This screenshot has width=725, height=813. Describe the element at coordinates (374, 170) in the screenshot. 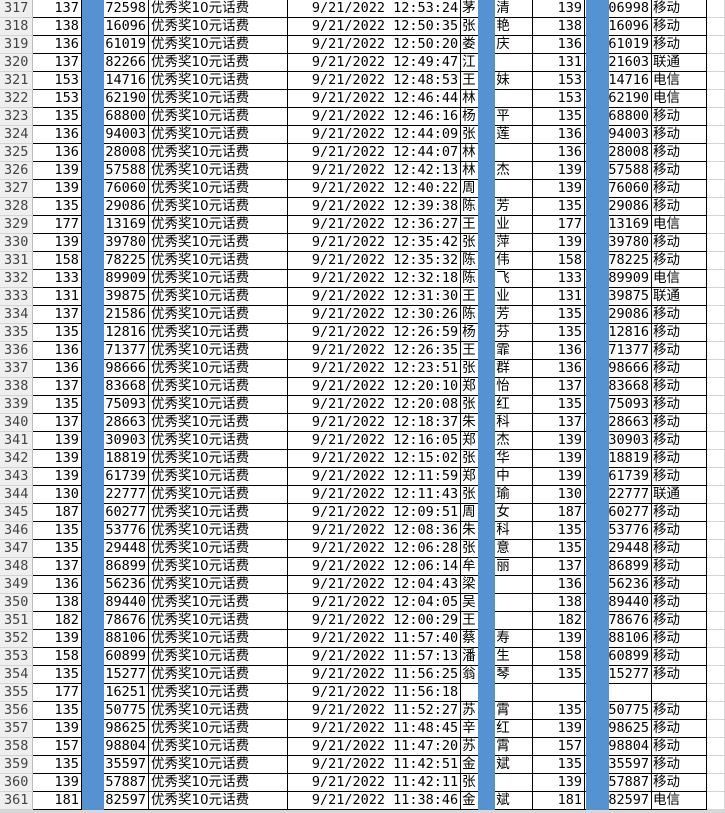

I see `cell-datetime: 9/21/2022 12:42:13` at that location.